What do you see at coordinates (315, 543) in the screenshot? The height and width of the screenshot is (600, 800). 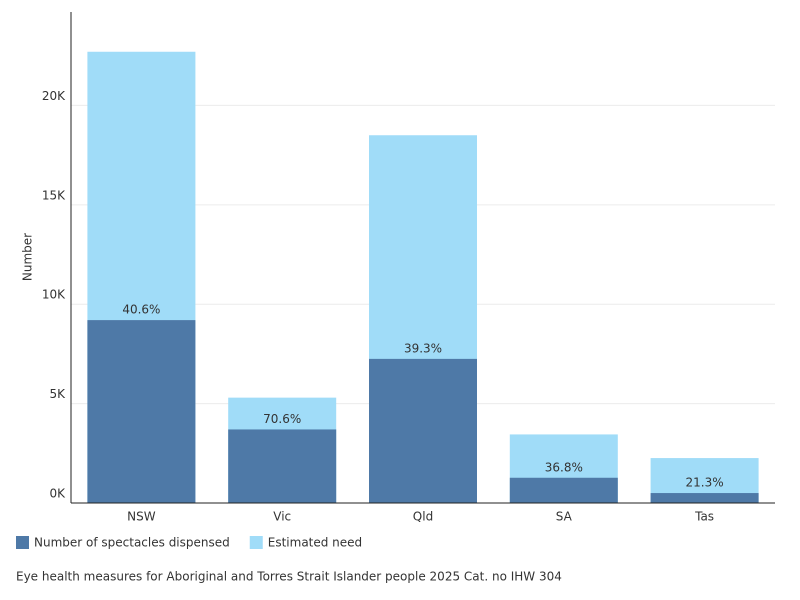 I see `legend-label: Estimated need` at bounding box center [315, 543].